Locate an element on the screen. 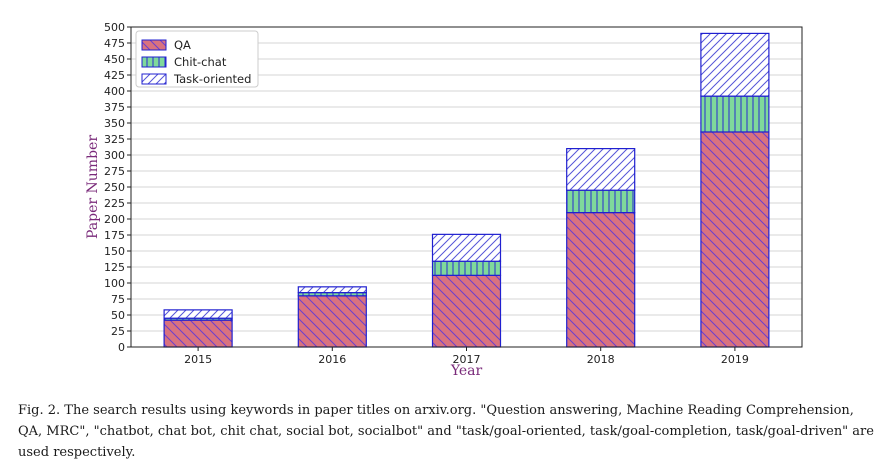 The height and width of the screenshot is (474, 889). x-tick-label-2016: 2016 is located at coordinates (332, 359).